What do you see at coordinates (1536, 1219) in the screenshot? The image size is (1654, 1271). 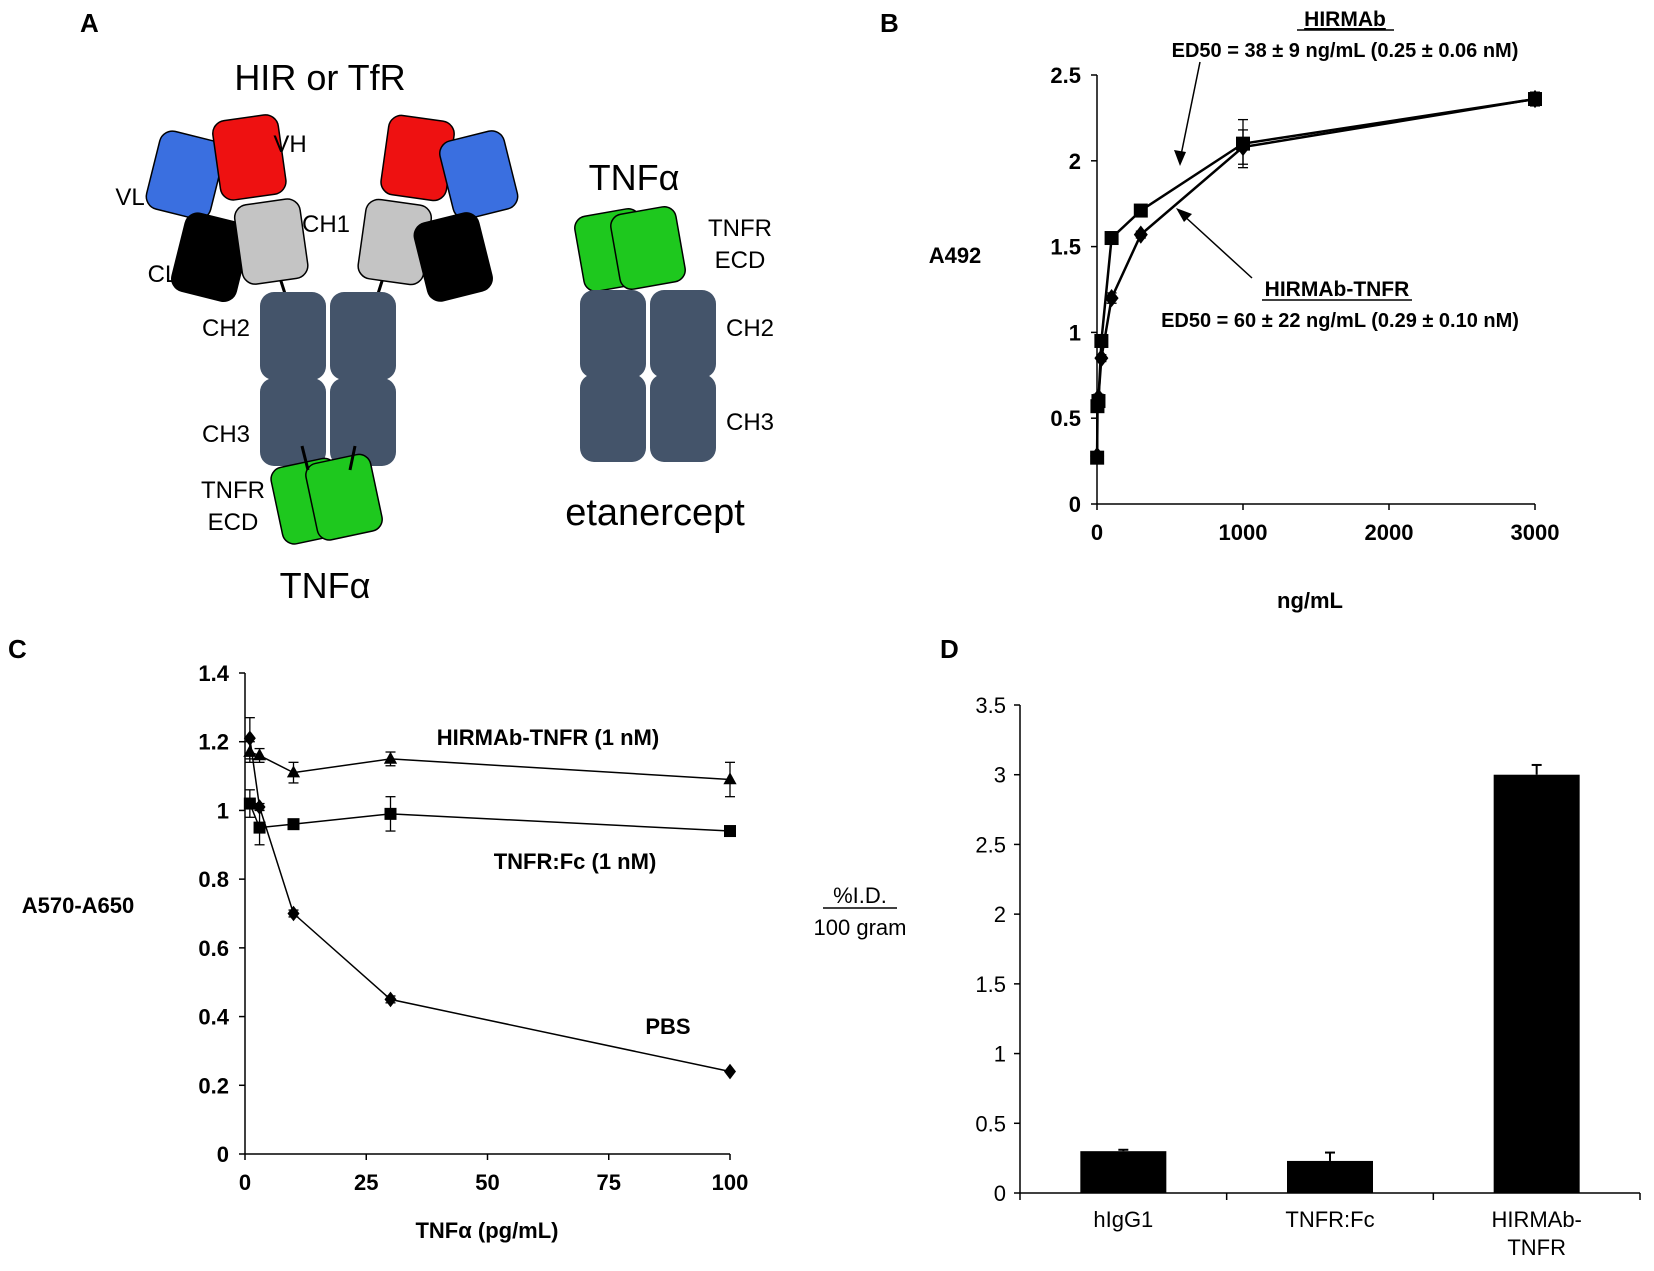 I see `x-category-label: HIRMAb-` at bounding box center [1536, 1219].